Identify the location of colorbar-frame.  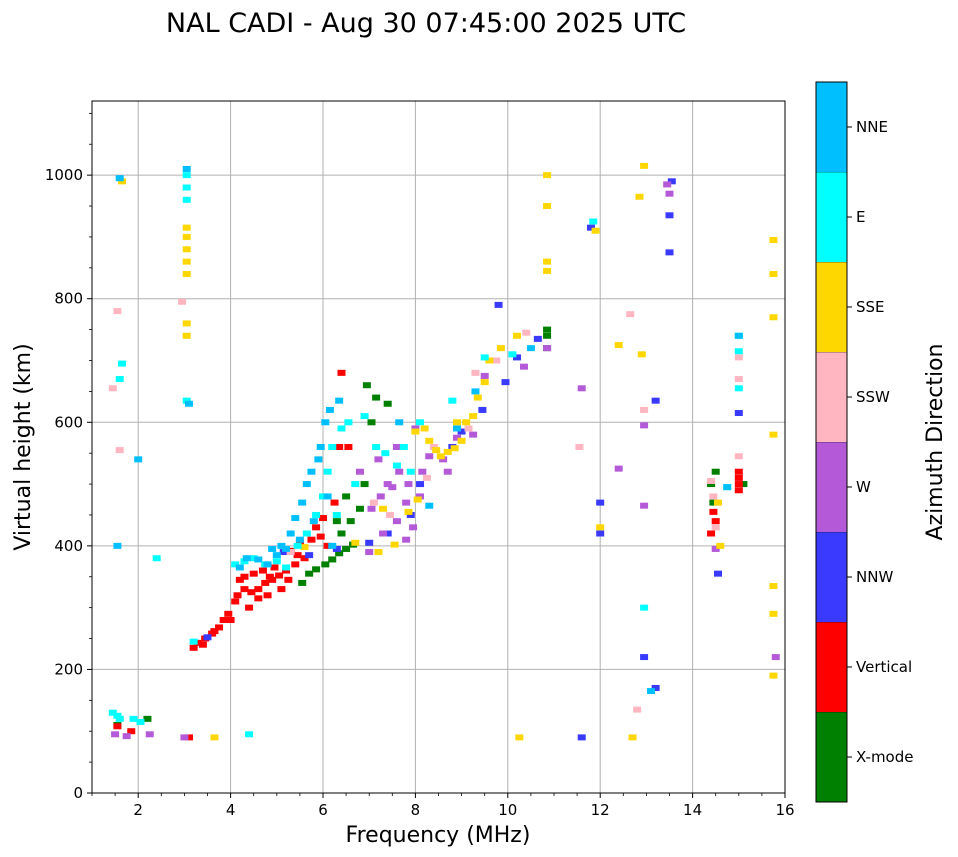
(831, 442).